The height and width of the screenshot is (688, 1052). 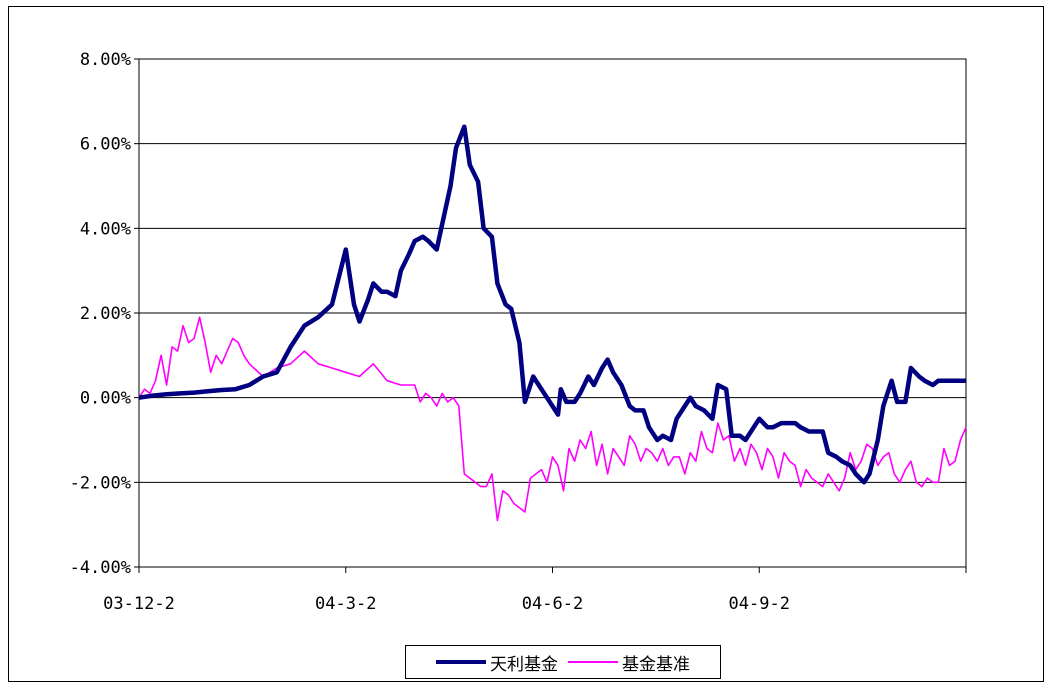 What do you see at coordinates (656, 664) in the screenshot?
I see `legend-label-benchmark: 基金基准` at bounding box center [656, 664].